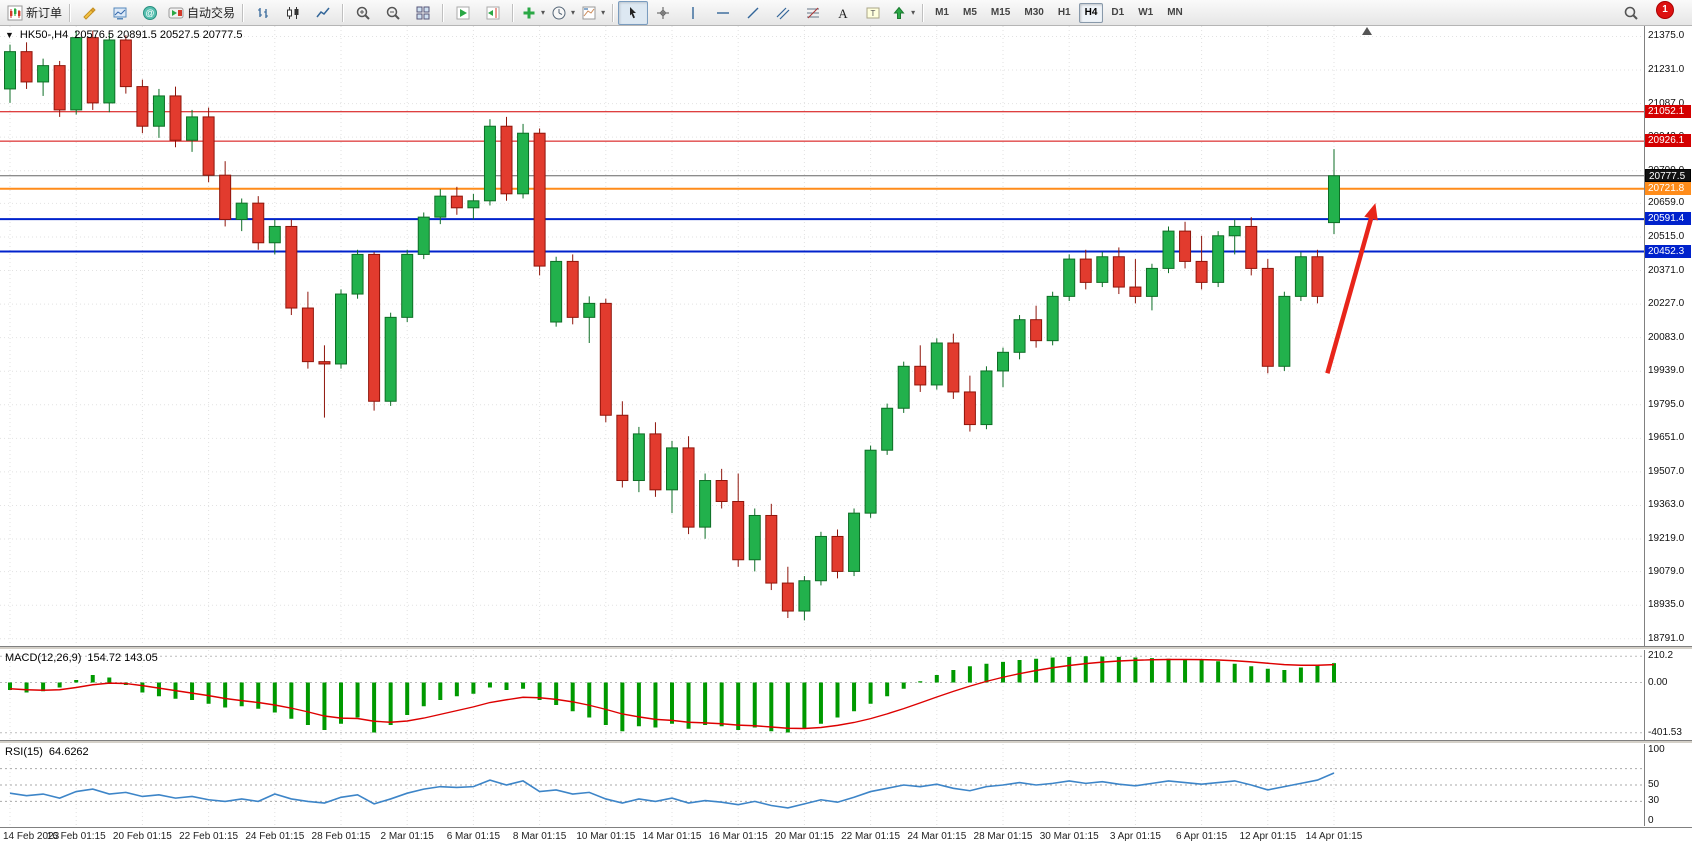  Describe the element at coordinates (1064, 12) in the screenshot. I see `timeframe-h1: H1` at that location.